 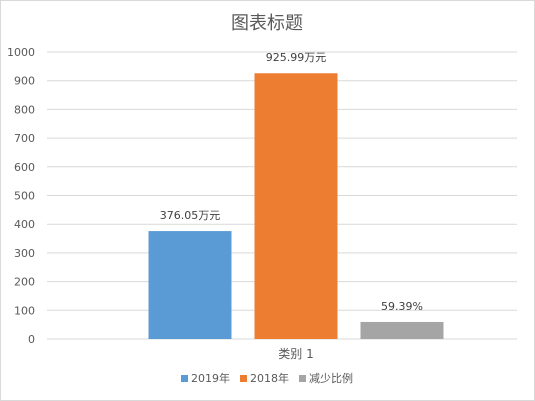 What do you see at coordinates (24, 109) in the screenshot?
I see `y-tick-label: 800` at bounding box center [24, 109].